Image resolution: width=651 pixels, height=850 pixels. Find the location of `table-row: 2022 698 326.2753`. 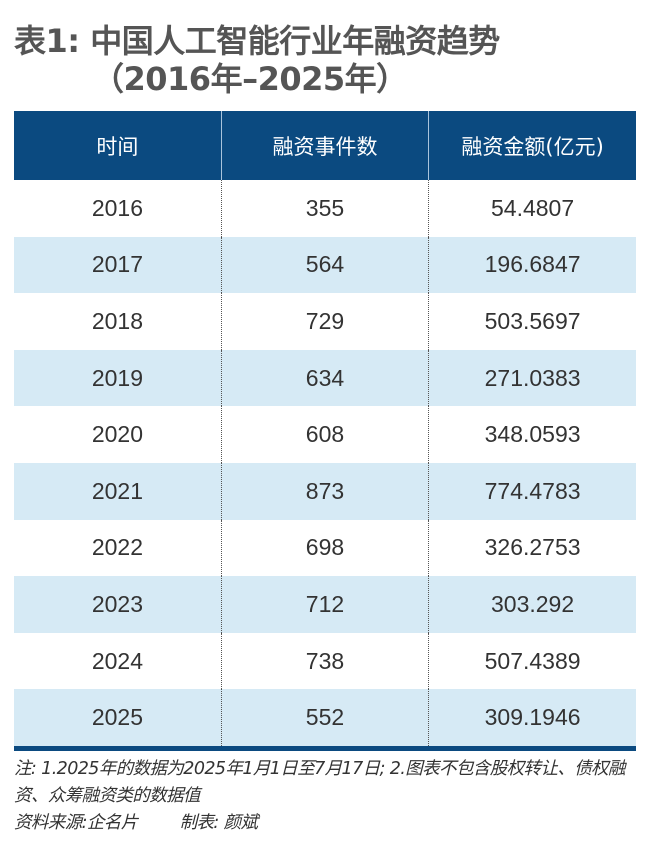

table-row: 2022 698 326.2753 is located at coordinates (325, 548).